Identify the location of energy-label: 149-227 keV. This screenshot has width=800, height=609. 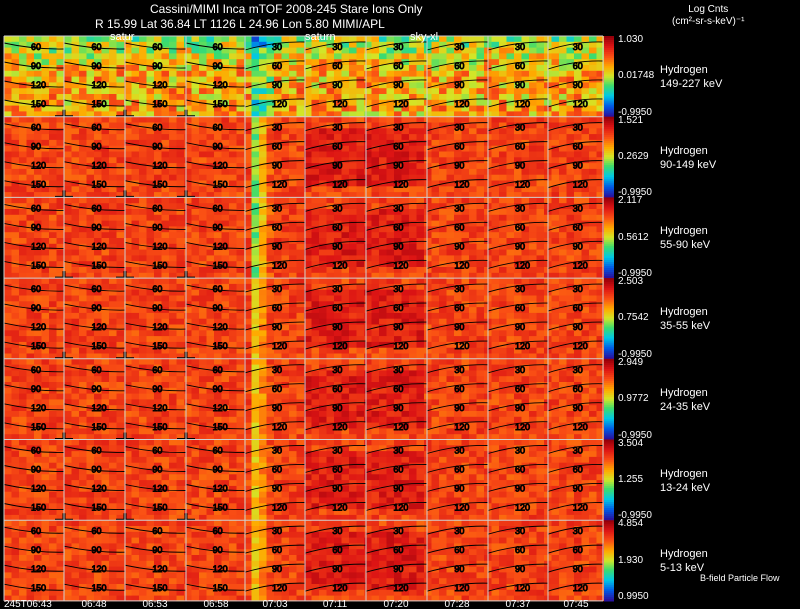
(691, 84).